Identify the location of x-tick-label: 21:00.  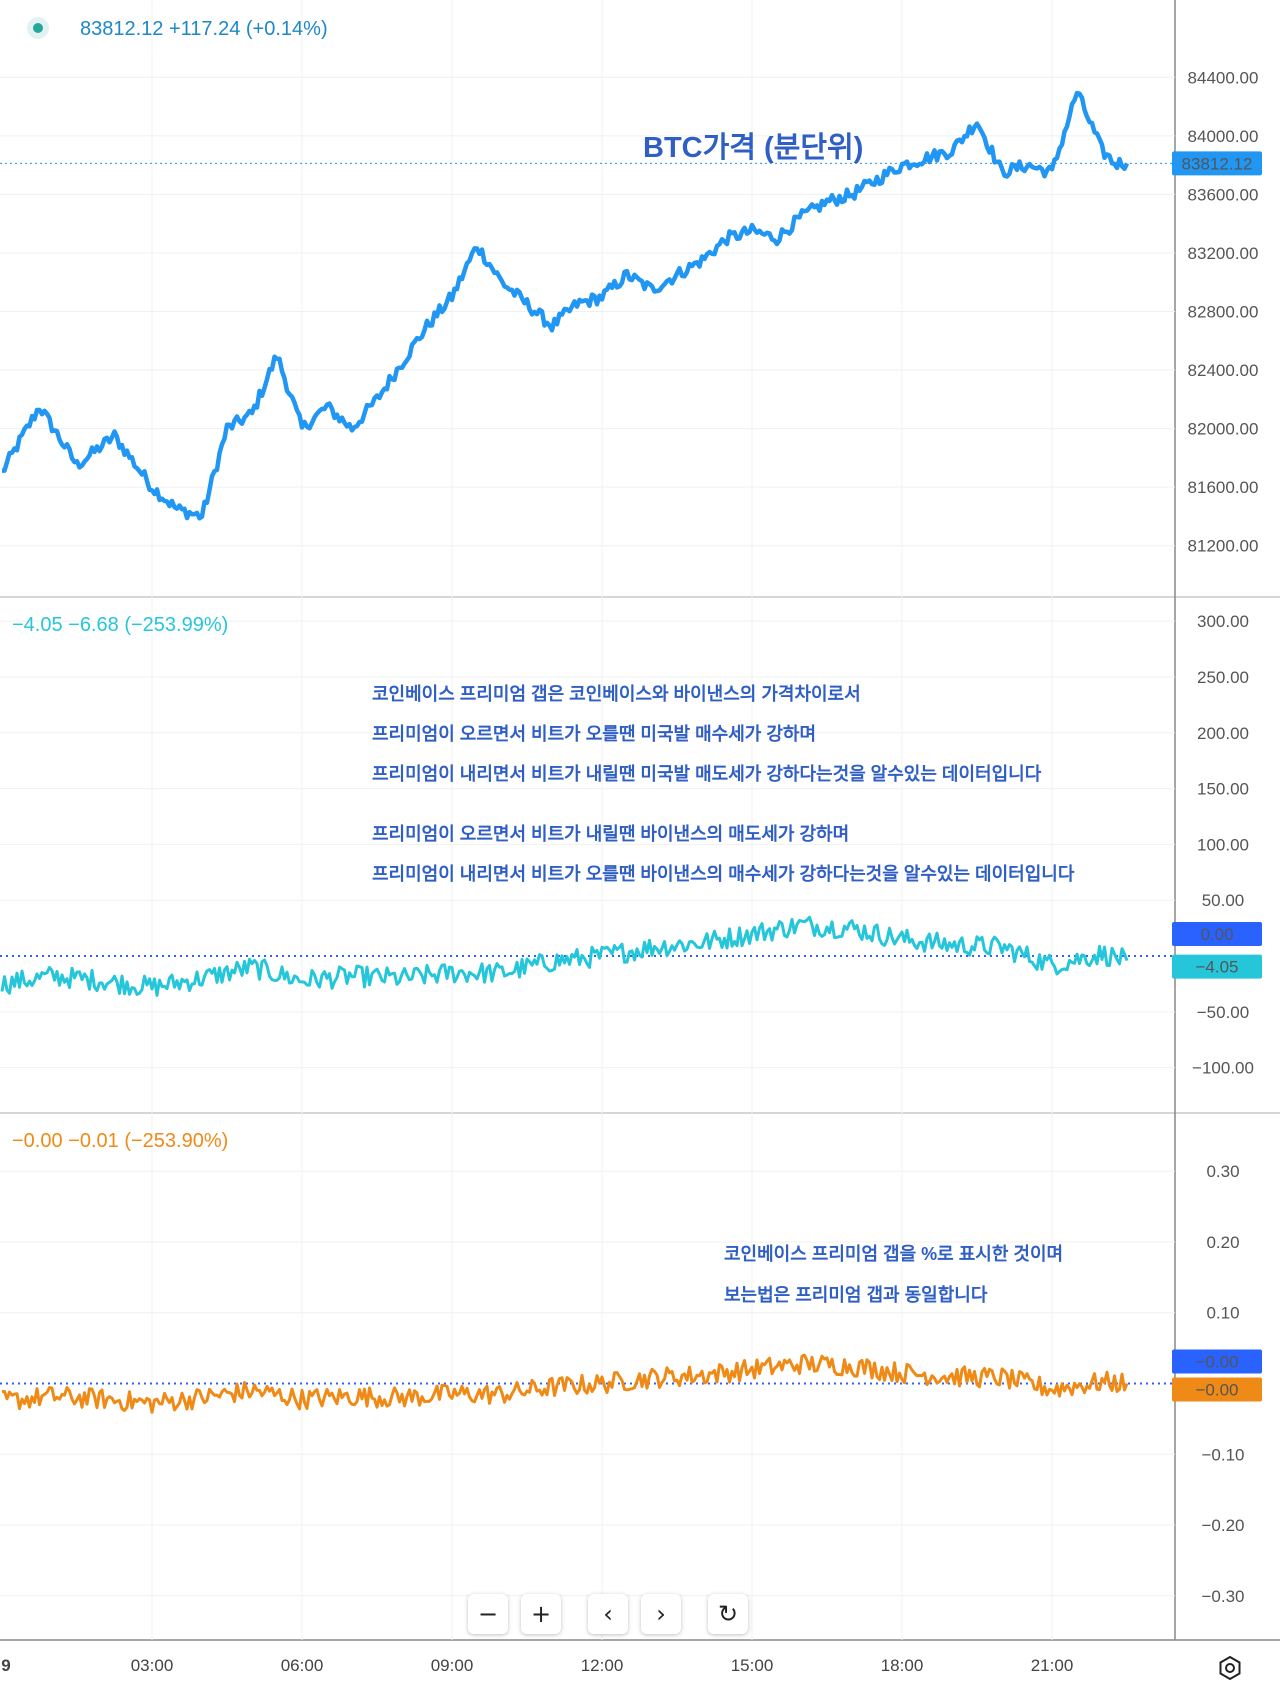
(1052, 1665).